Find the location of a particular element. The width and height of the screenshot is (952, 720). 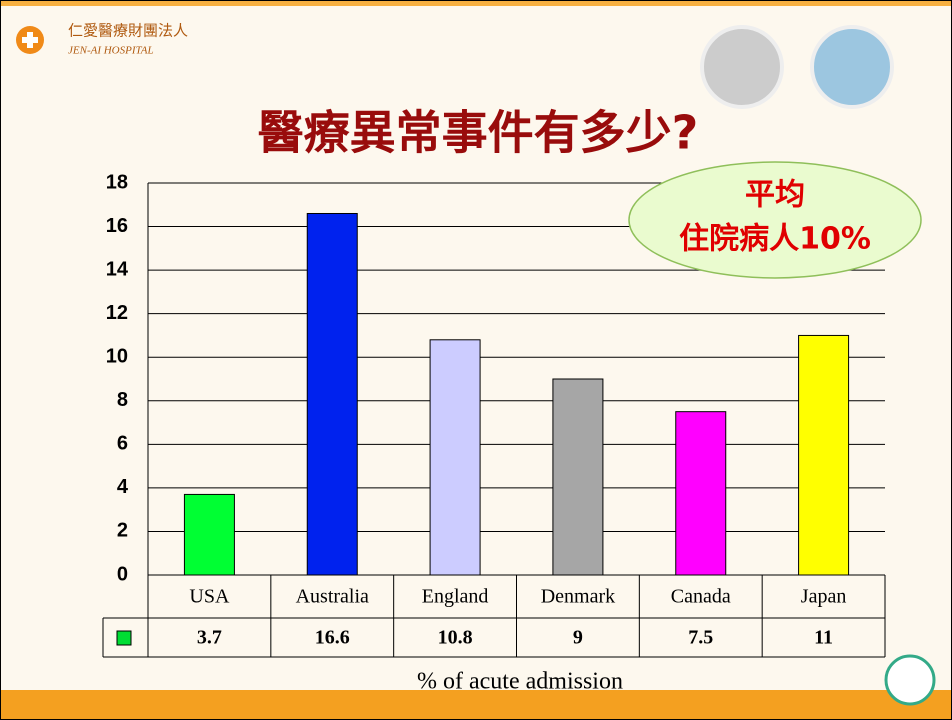

org-name-en: JEN-AI HOSPITAL is located at coordinates (111, 51).